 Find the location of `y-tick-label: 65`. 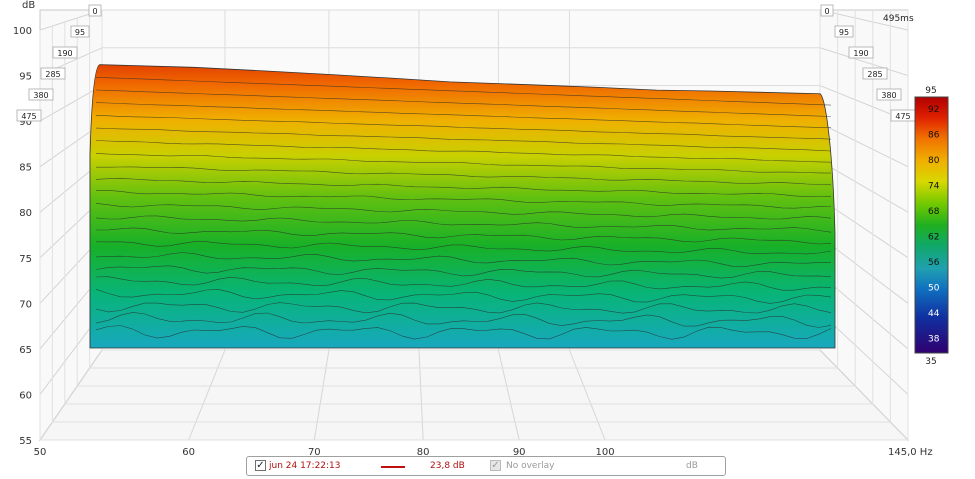

y-tick-label: 65 is located at coordinates (25, 350).